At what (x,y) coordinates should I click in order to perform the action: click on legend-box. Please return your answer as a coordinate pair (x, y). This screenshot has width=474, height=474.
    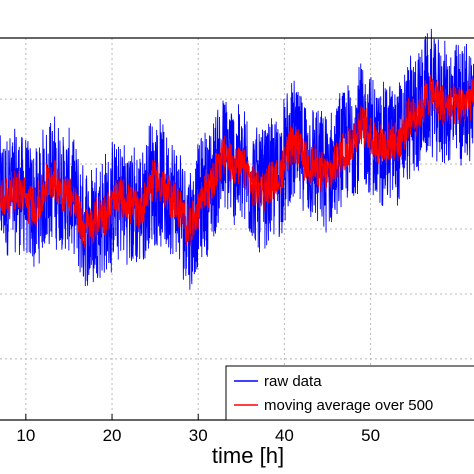
    Looking at the image, I should click on (349, 393).